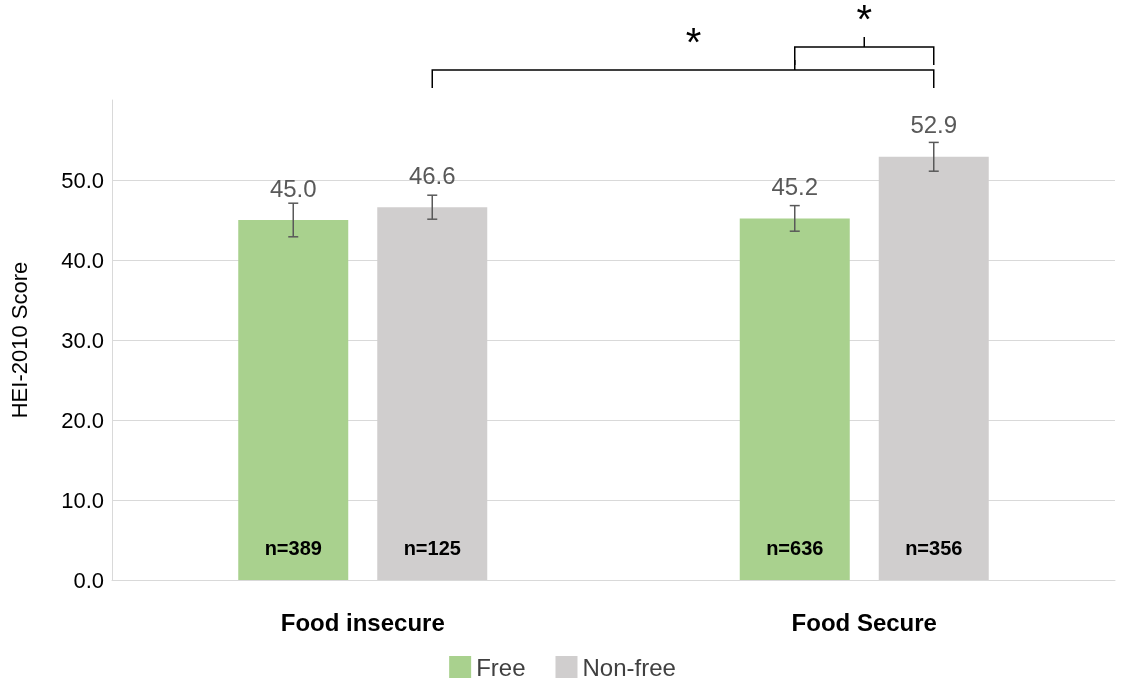 This screenshot has height=684, width=1125. What do you see at coordinates (934, 125) in the screenshot?
I see `data-label: 52.9` at bounding box center [934, 125].